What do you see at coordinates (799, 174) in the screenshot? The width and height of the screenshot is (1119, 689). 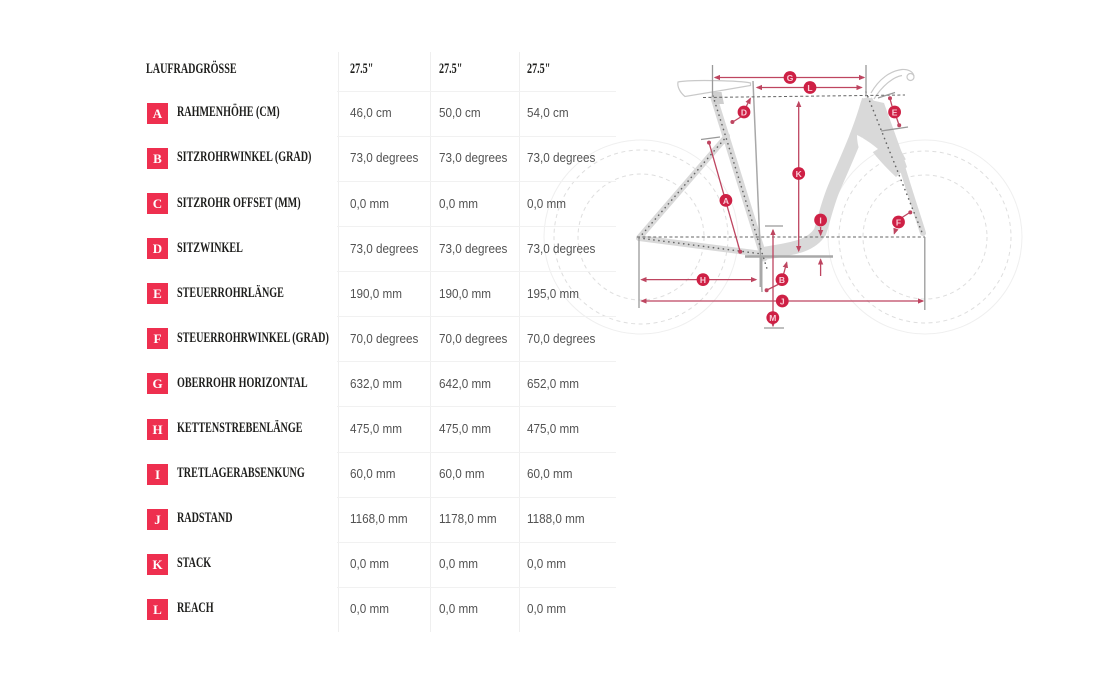 I see `svg-text: K` at bounding box center [799, 174].